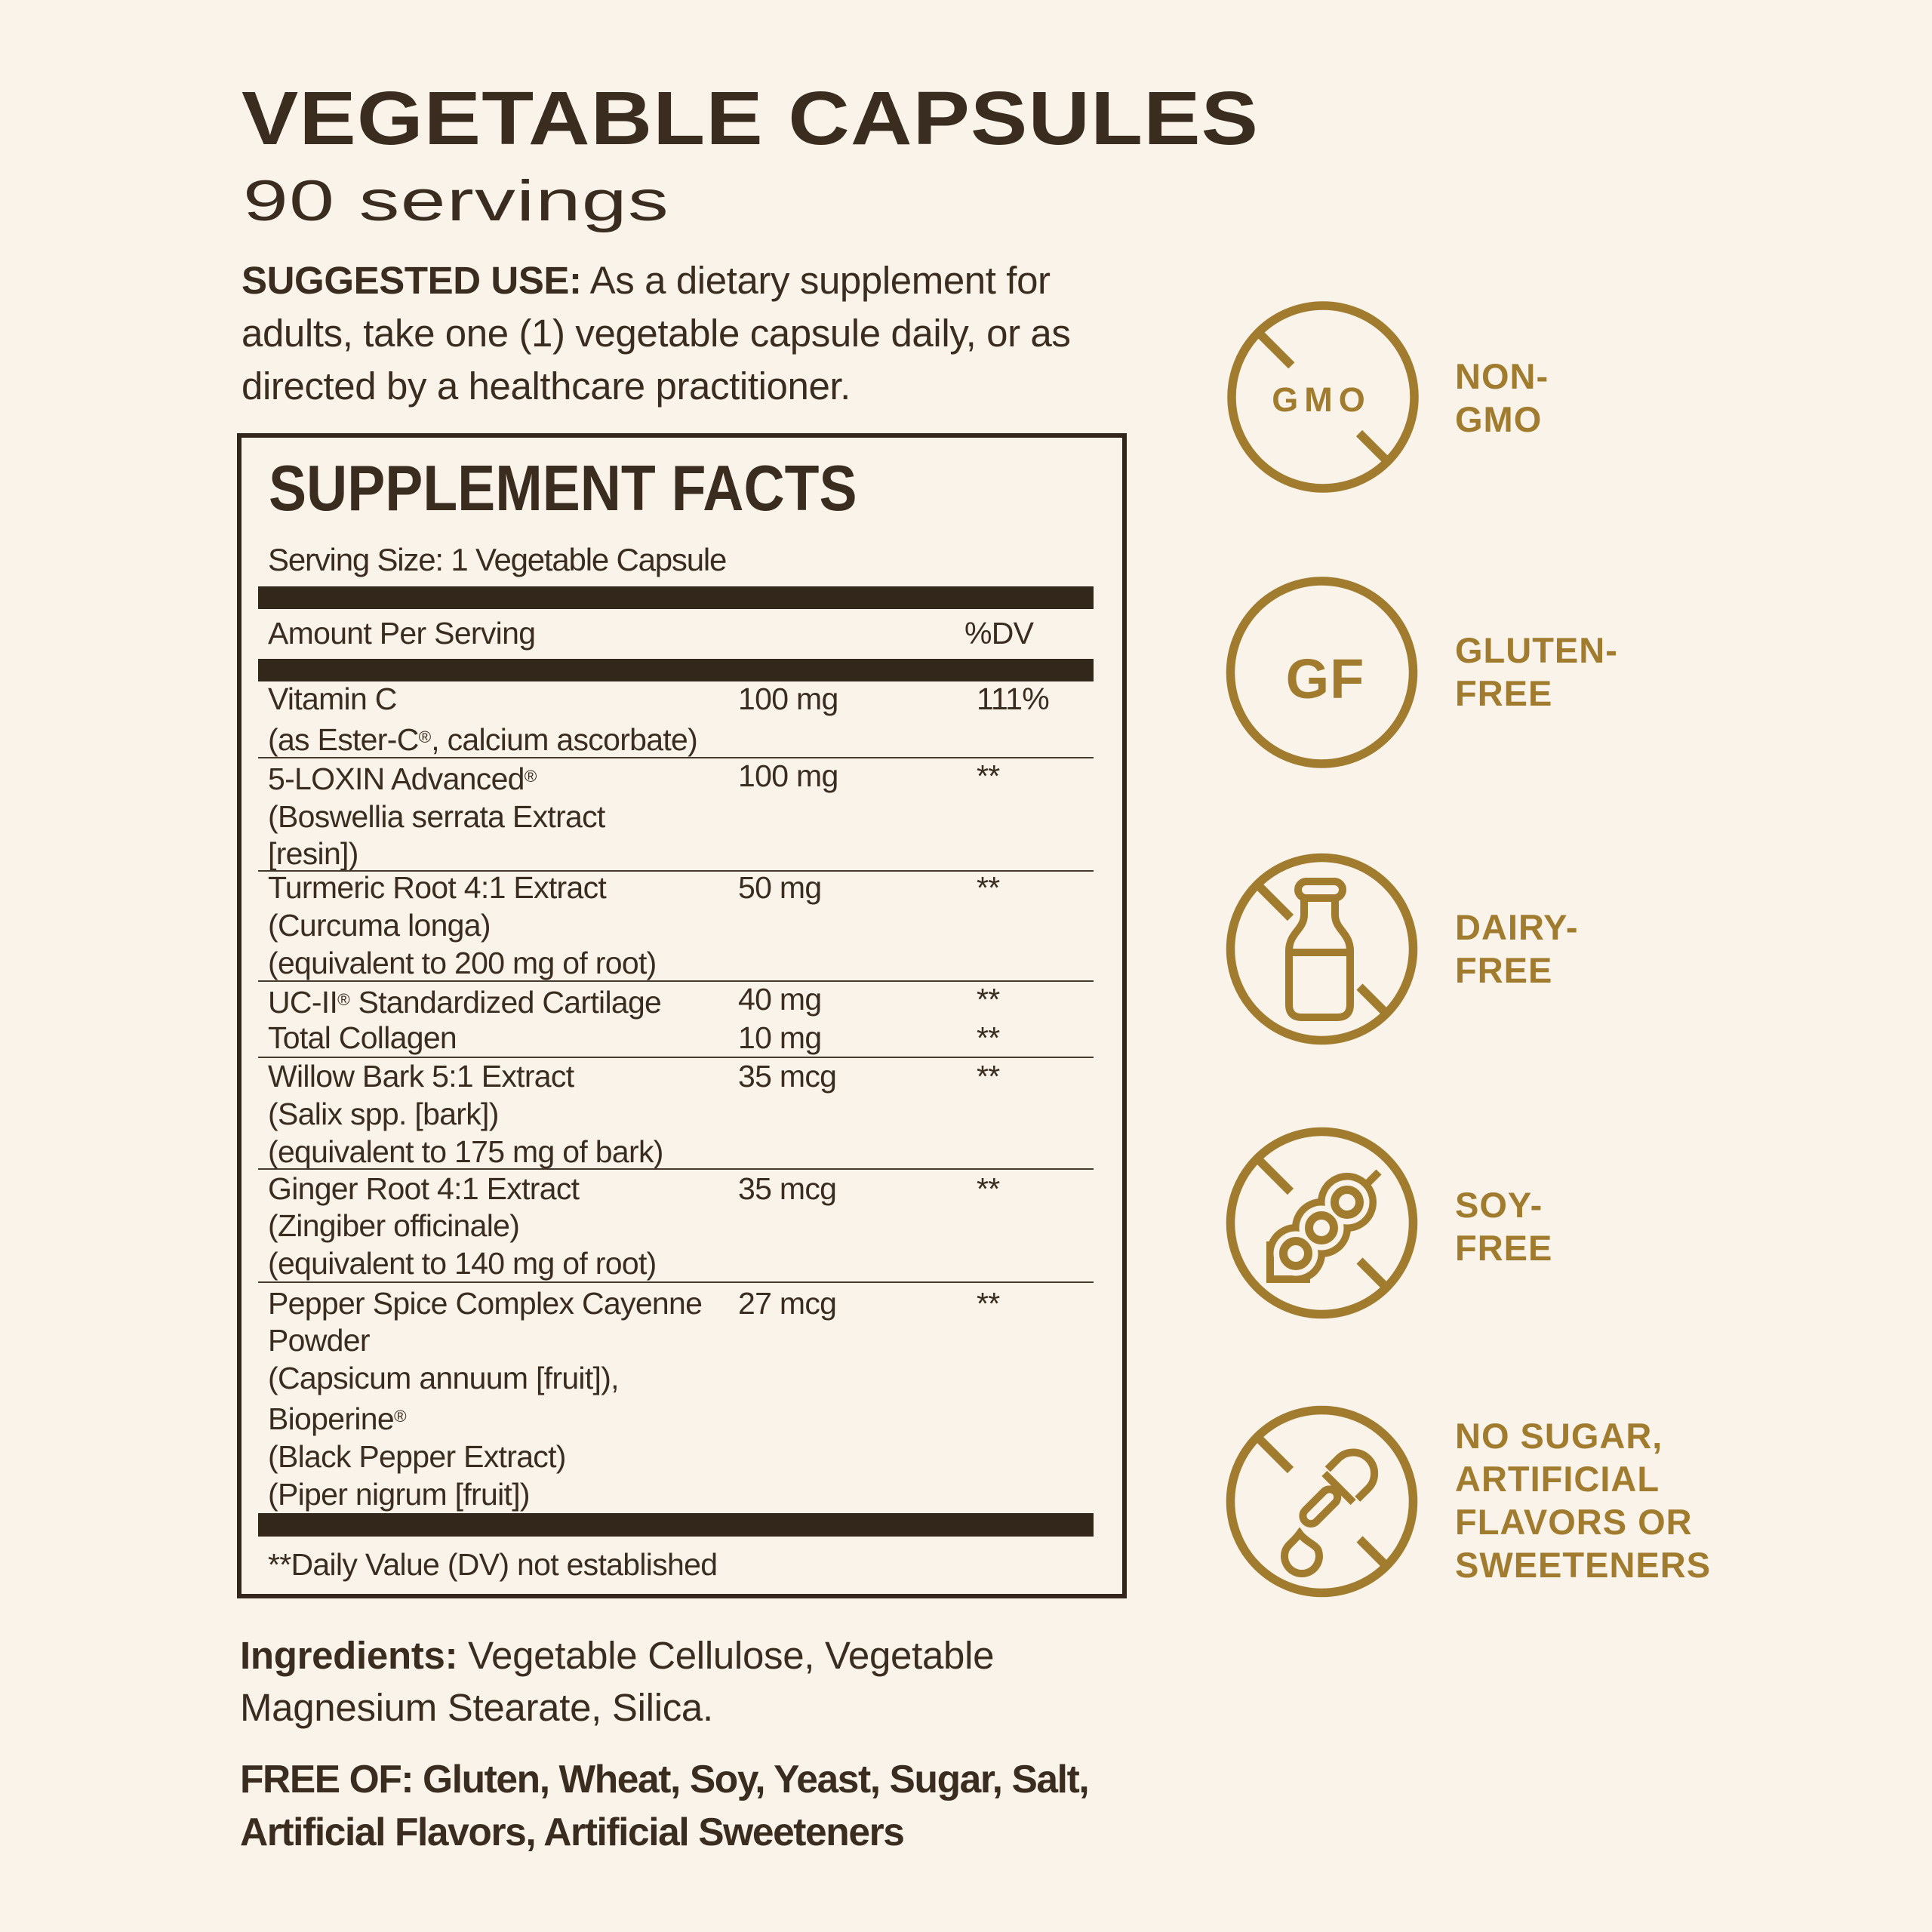 This screenshot has height=1932, width=1932. What do you see at coordinates (1321, 399) in the screenshot?
I see `svg-text: GMO` at bounding box center [1321, 399].